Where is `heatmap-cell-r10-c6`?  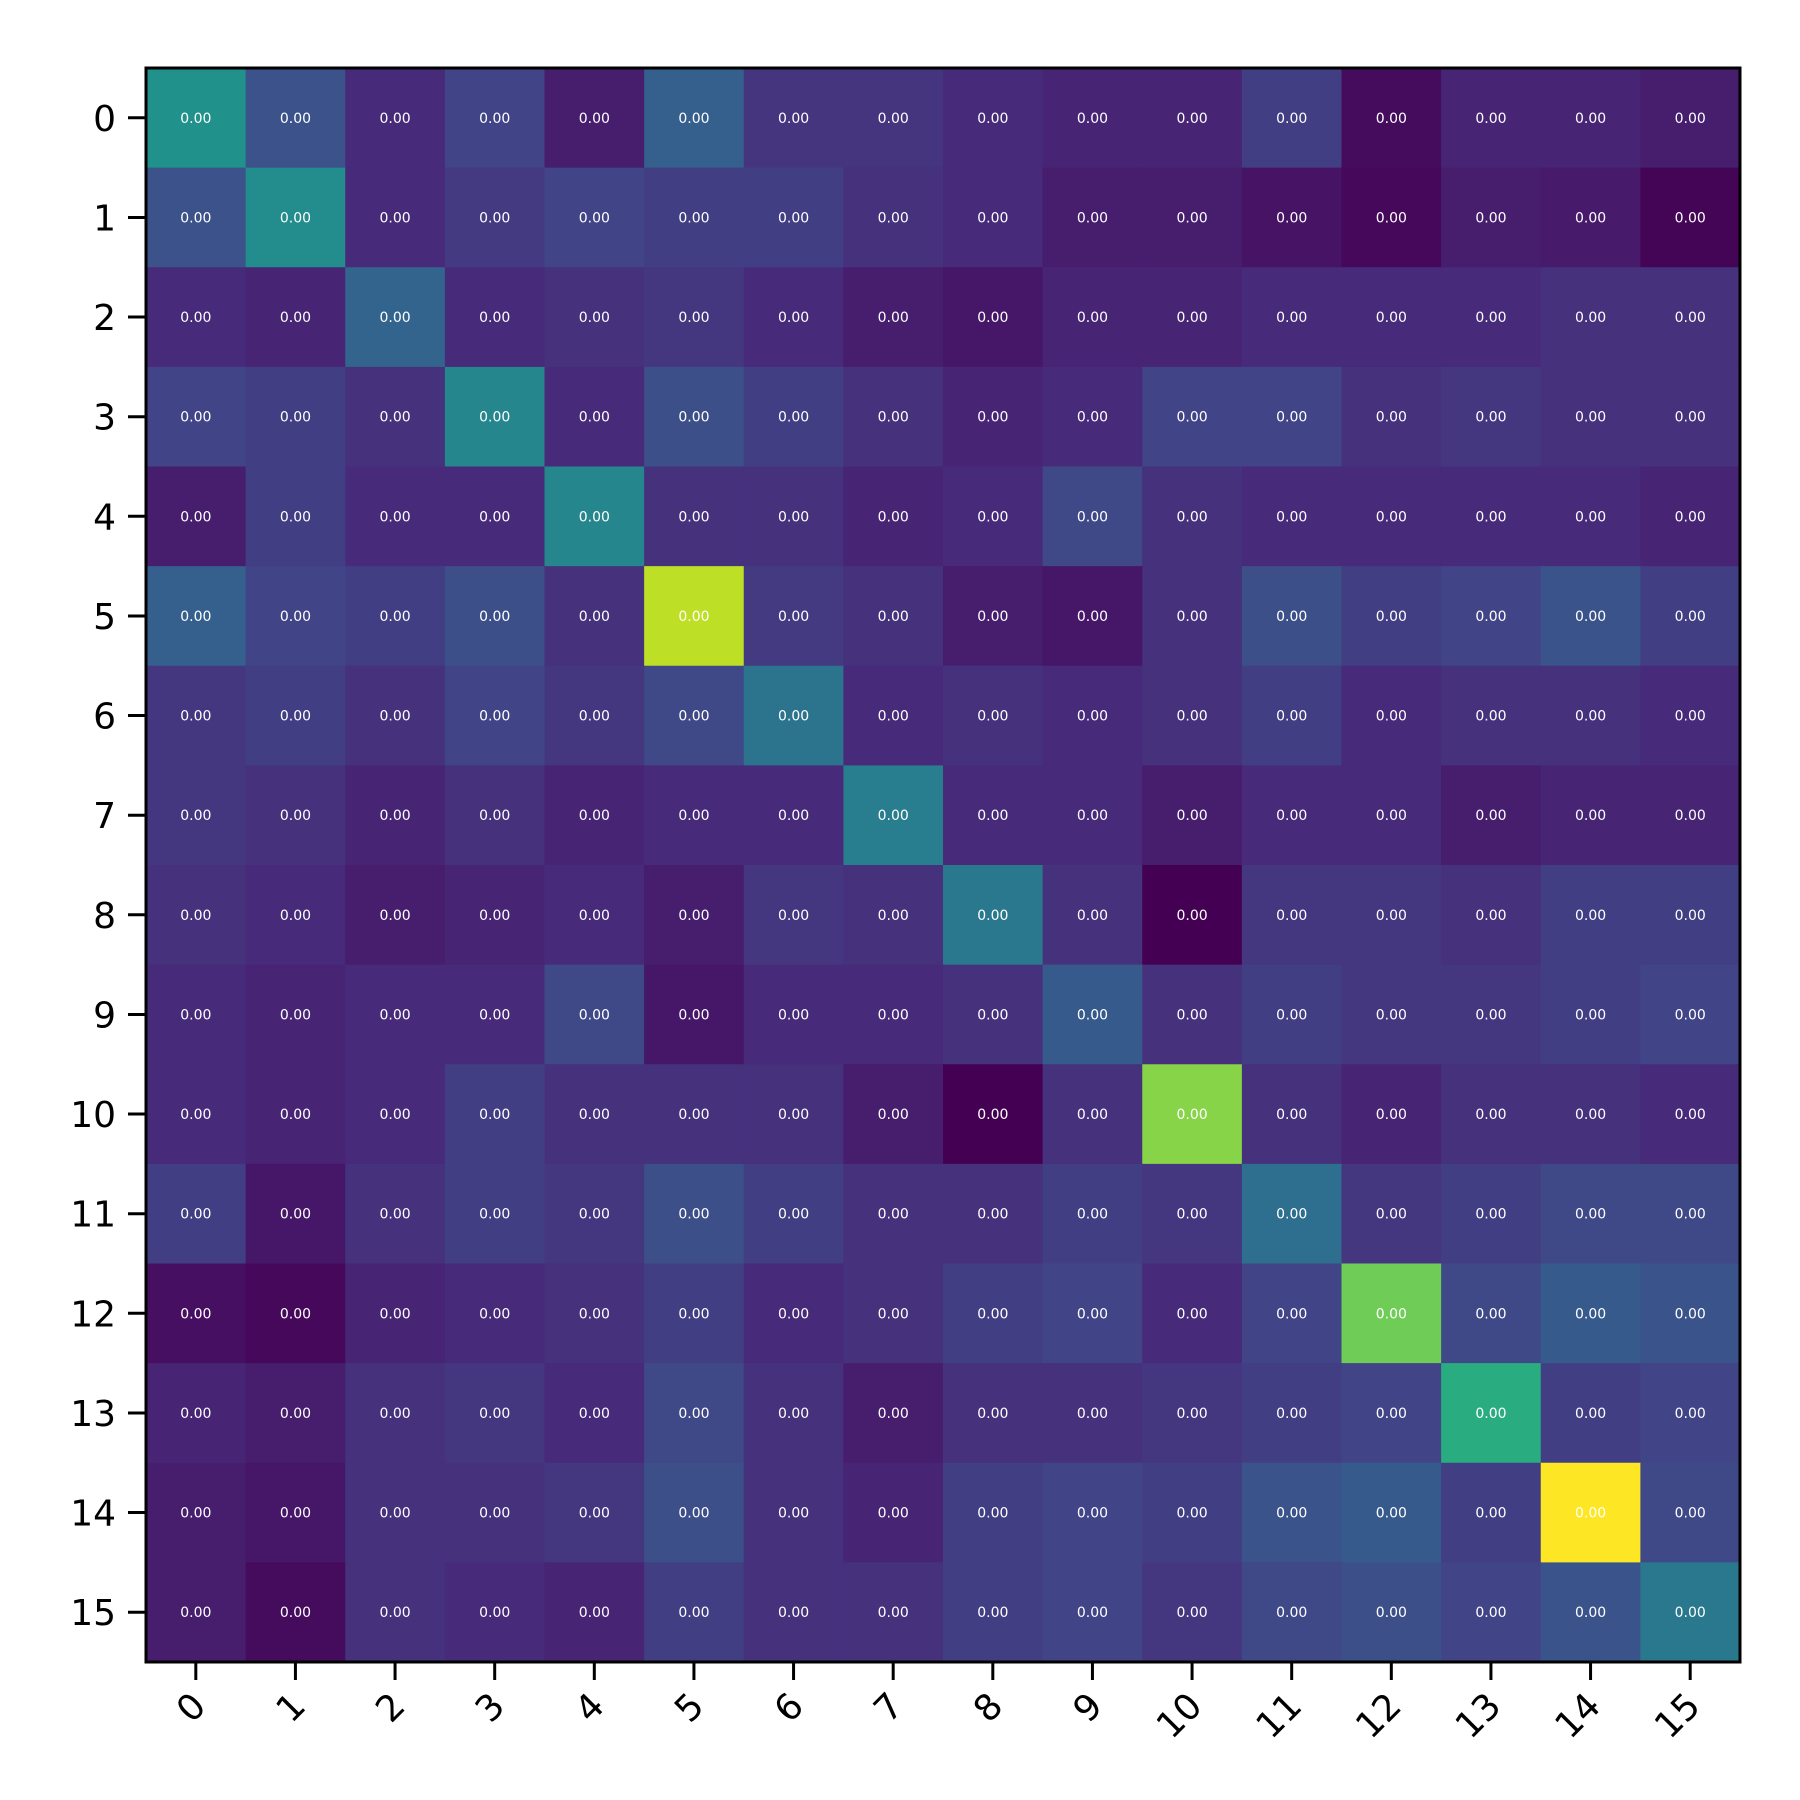
heatmap-cell-r10-c6 is located at coordinates (793, 1114).